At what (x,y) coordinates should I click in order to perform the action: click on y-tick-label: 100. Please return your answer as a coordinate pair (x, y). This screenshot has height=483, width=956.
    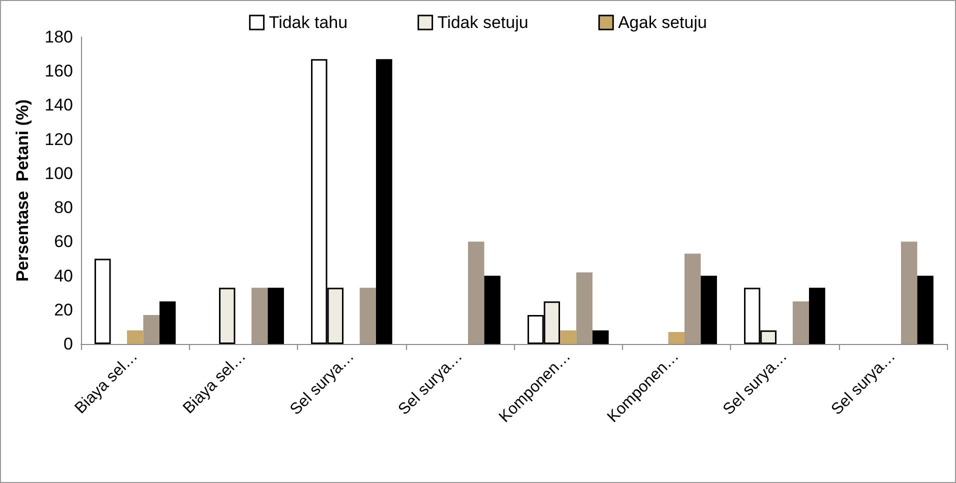
    Looking at the image, I should click on (58, 173).